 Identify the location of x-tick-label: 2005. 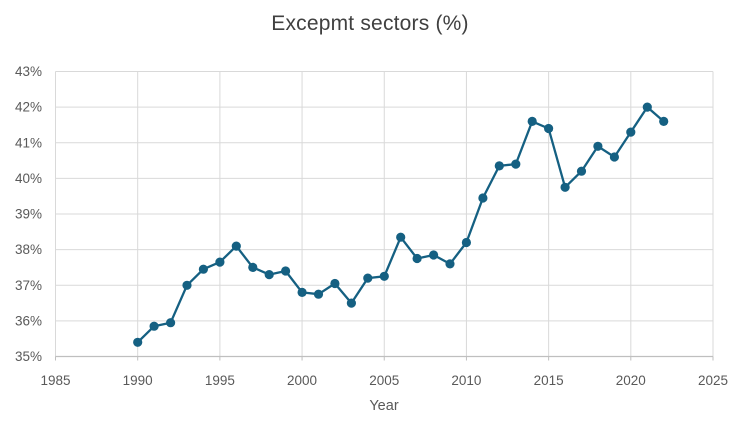
(384, 380).